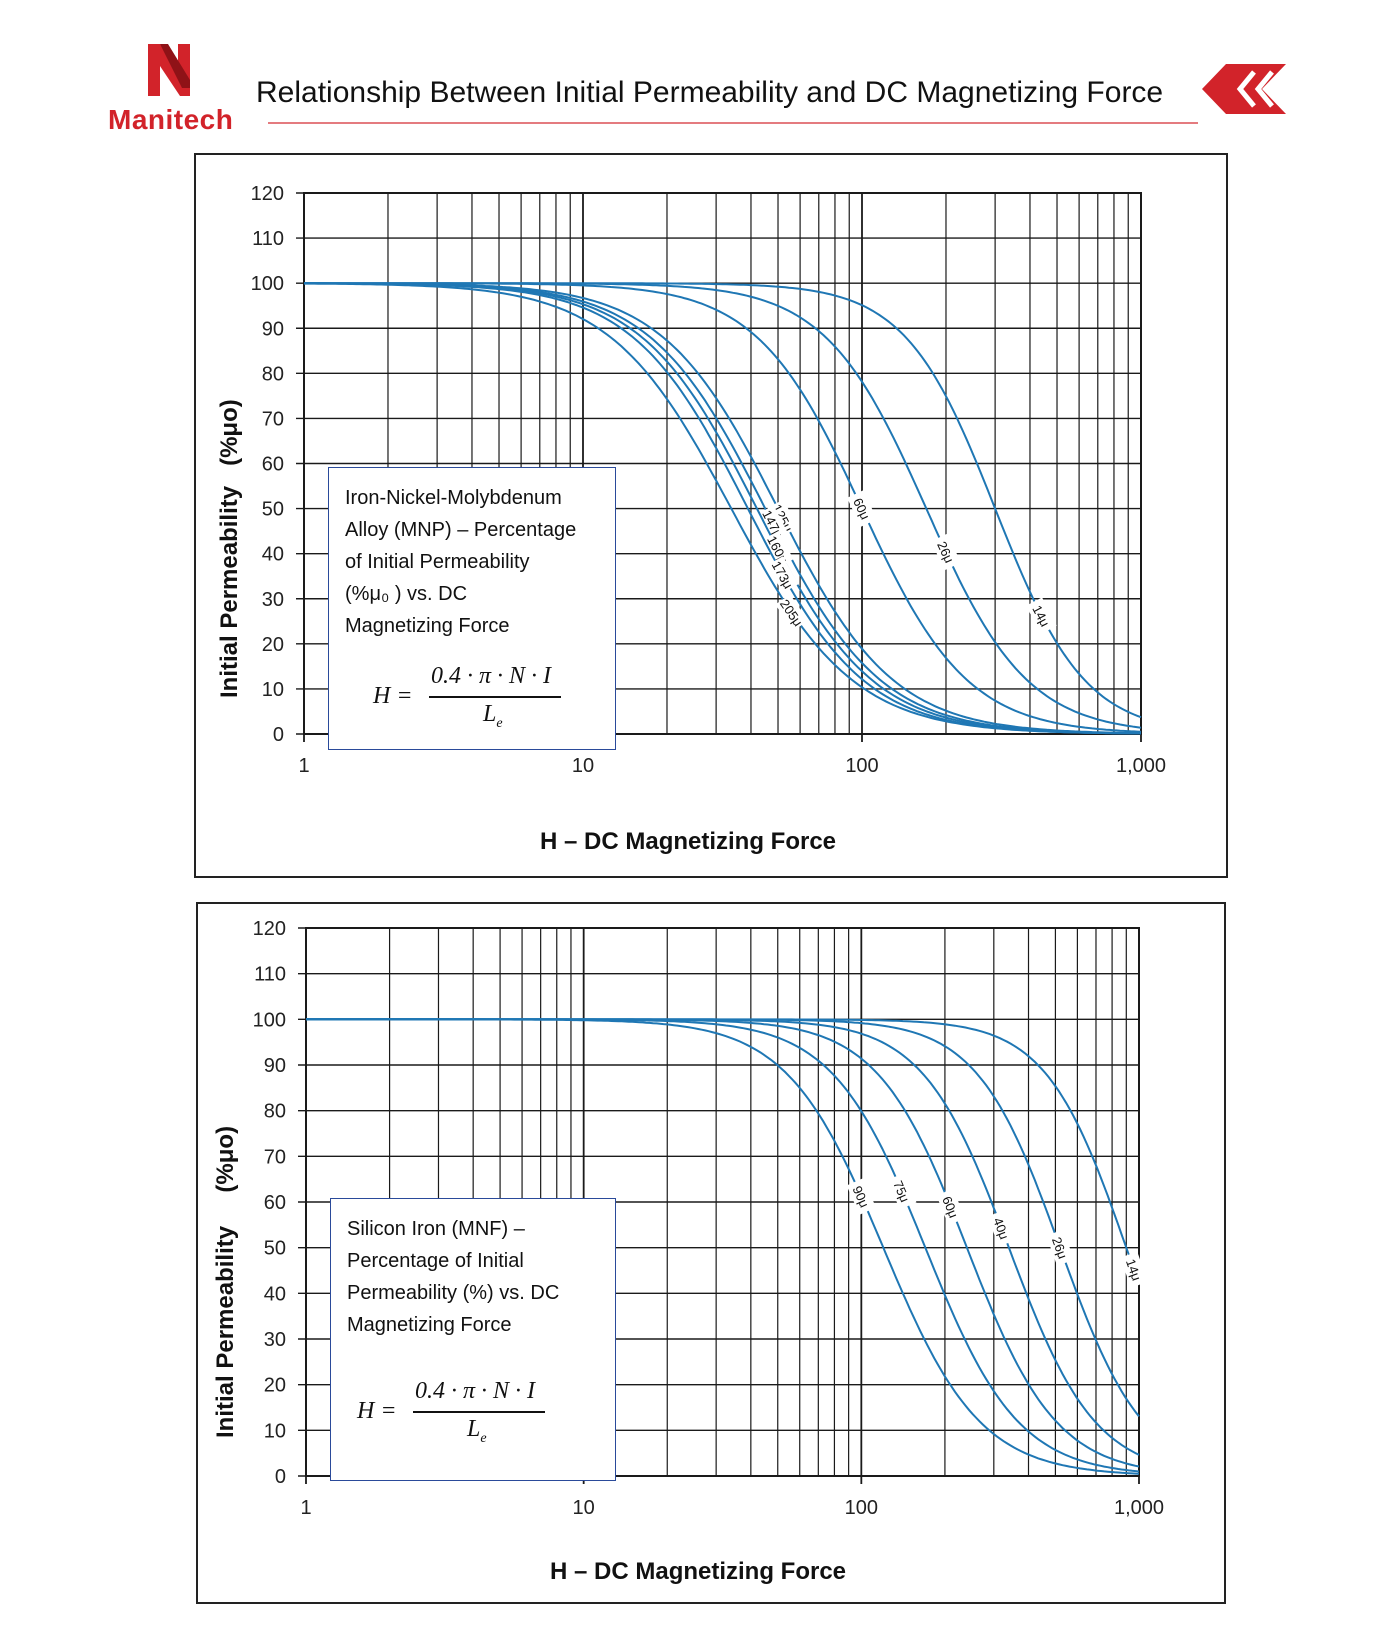 This screenshot has height=1652, width=1400. What do you see at coordinates (1244, 89) in the screenshot?
I see `double-chevron-left-icon` at bounding box center [1244, 89].